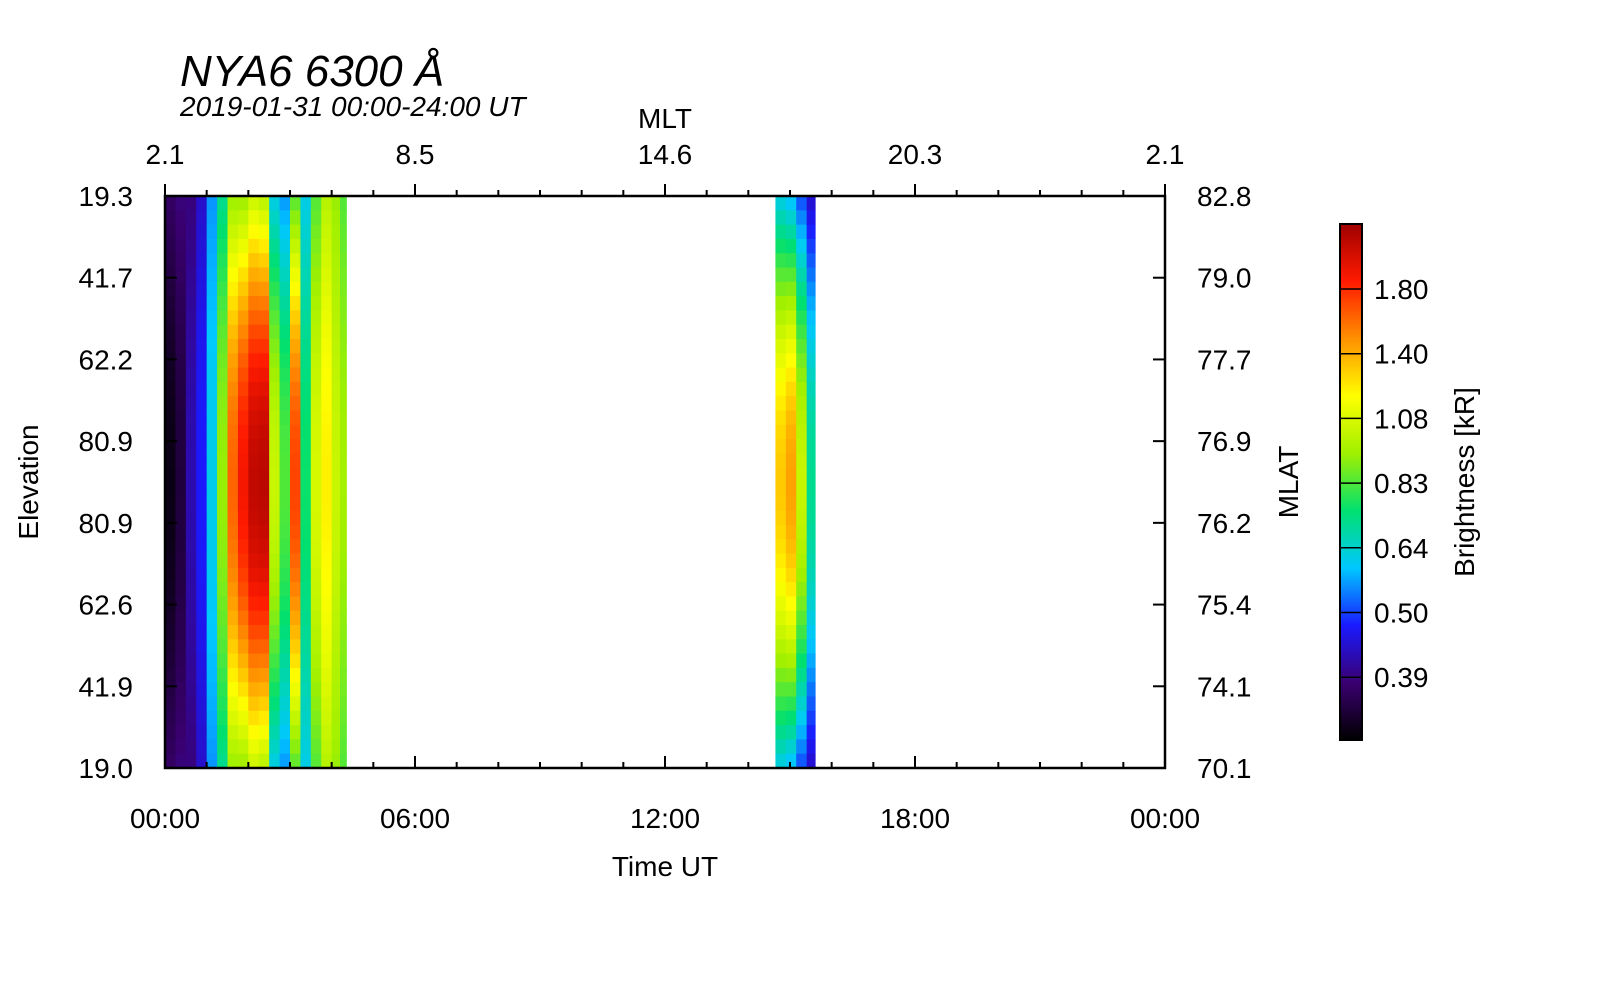 This screenshot has width=1600, height=1000. What do you see at coordinates (1224, 768) in the screenshot?
I see `right-tick-label: 70.1` at bounding box center [1224, 768].